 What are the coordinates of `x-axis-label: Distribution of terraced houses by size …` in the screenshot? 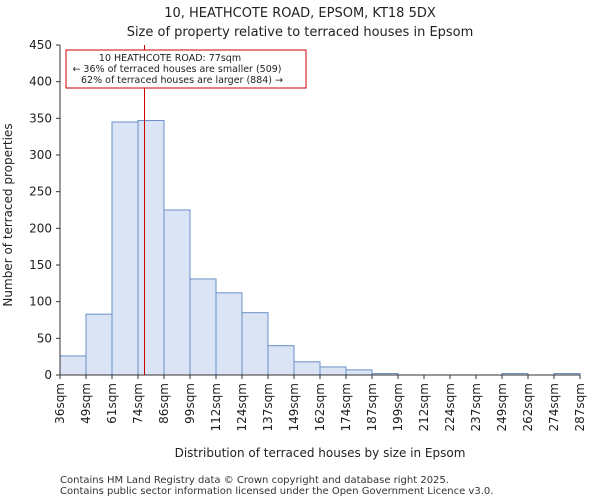 It's located at (320, 453).